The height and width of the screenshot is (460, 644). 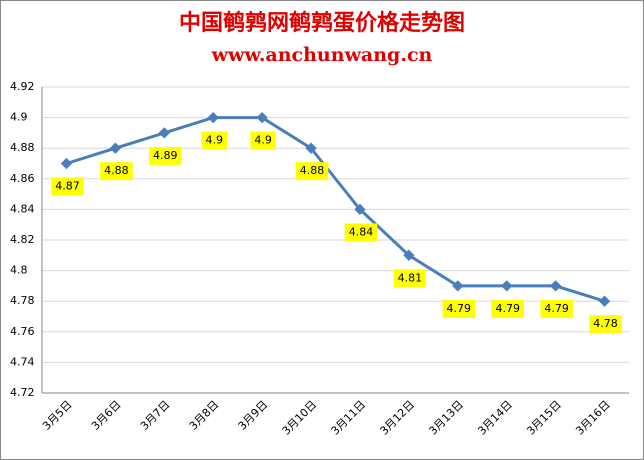 I want to click on data-label: 4.84, so click(x=361, y=231).